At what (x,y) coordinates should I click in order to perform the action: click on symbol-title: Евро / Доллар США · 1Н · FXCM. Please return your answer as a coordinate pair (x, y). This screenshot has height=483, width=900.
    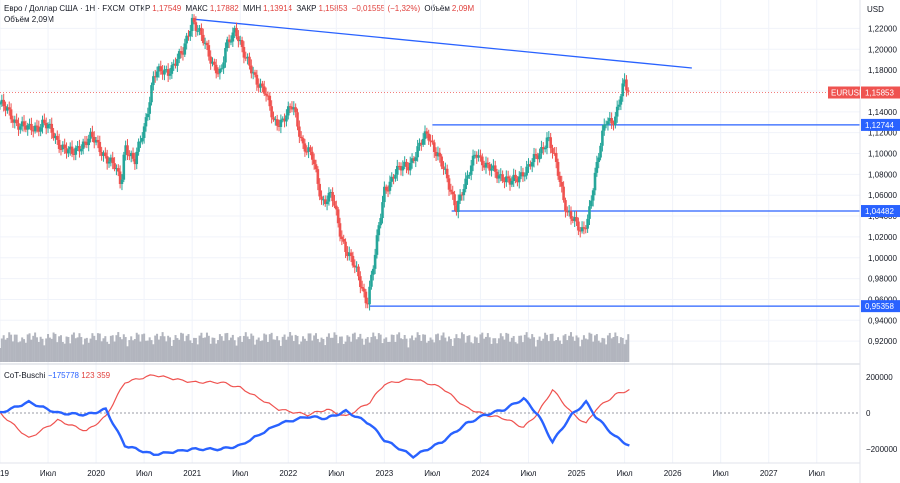
    Looking at the image, I should click on (64, 8).